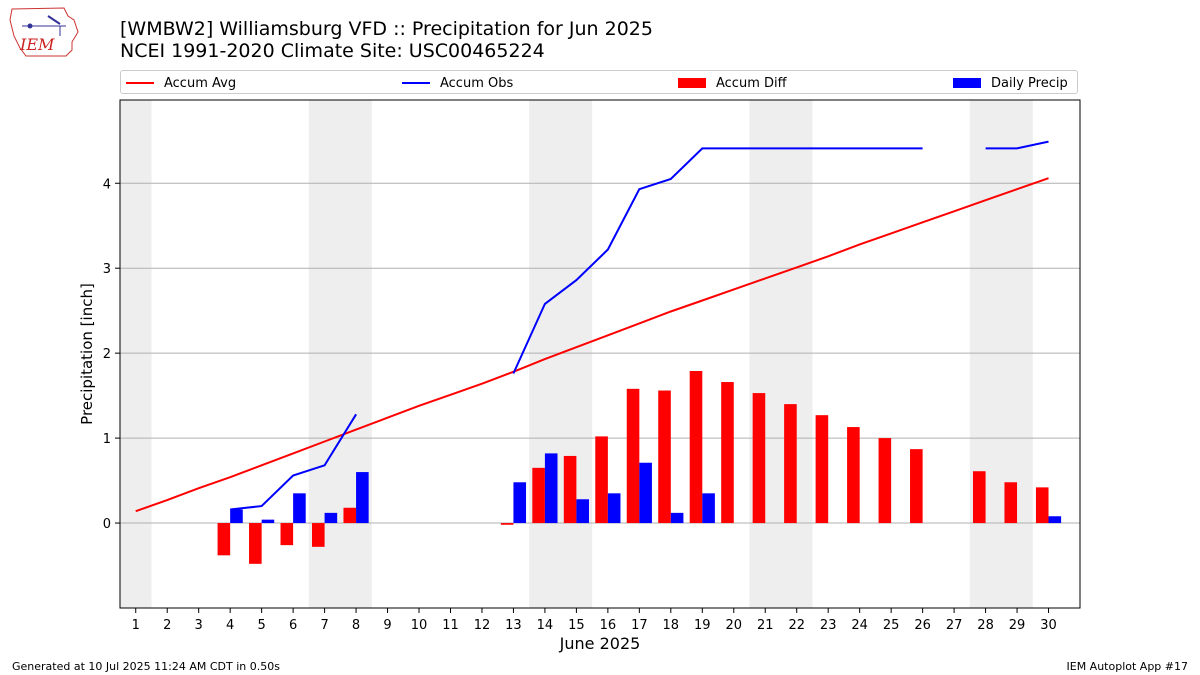  I want to click on legend-label: Daily Precip, so click(1029, 83).